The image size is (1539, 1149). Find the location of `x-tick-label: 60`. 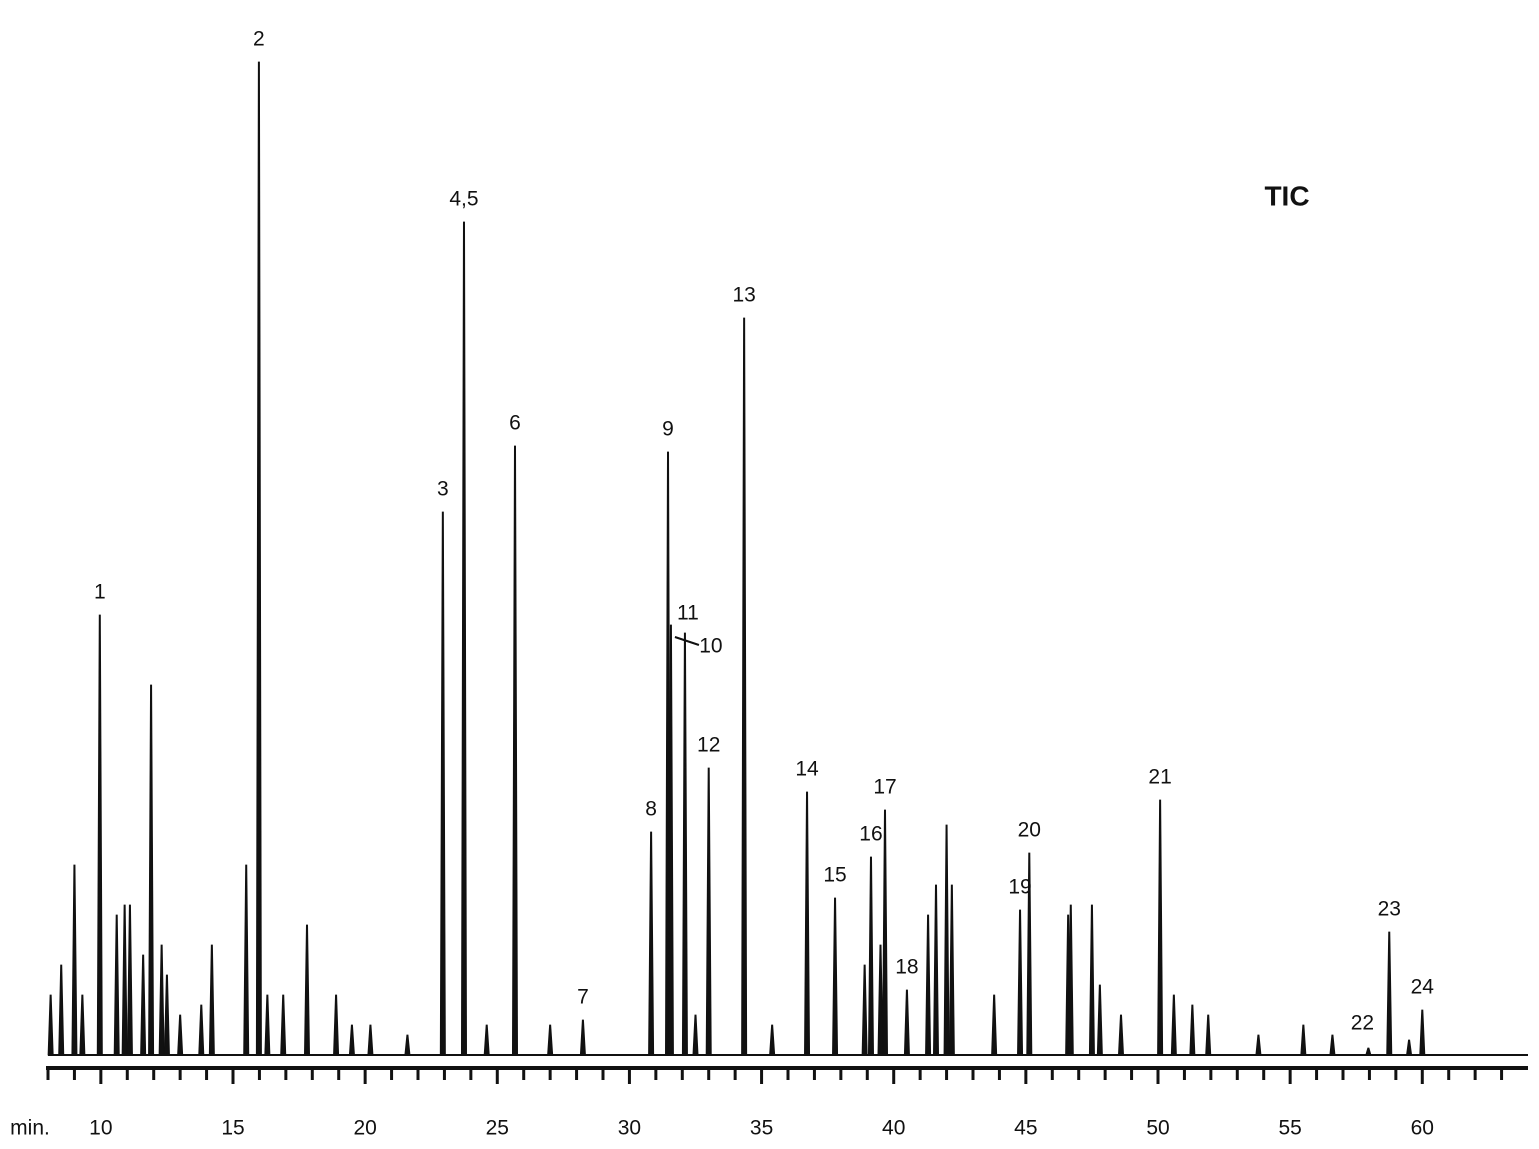

x-tick-label: 60 is located at coordinates (1422, 1128).